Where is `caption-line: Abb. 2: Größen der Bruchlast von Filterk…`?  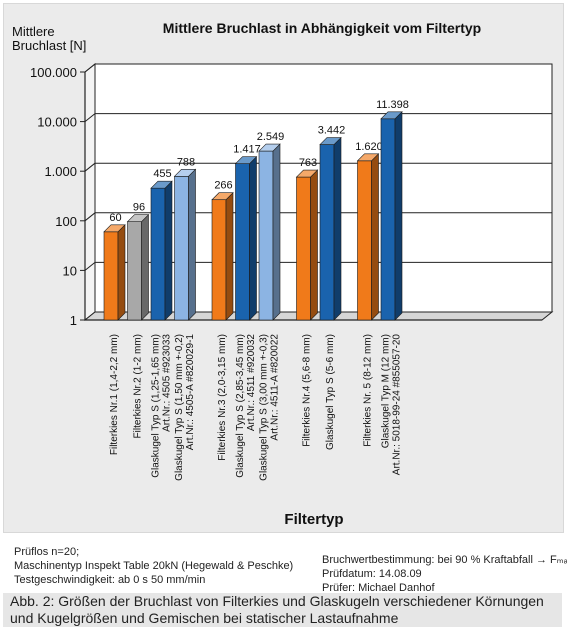 caption-line: Abb. 2: Größen der Bruchlast von Filterk… is located at coordinates (277, 601).